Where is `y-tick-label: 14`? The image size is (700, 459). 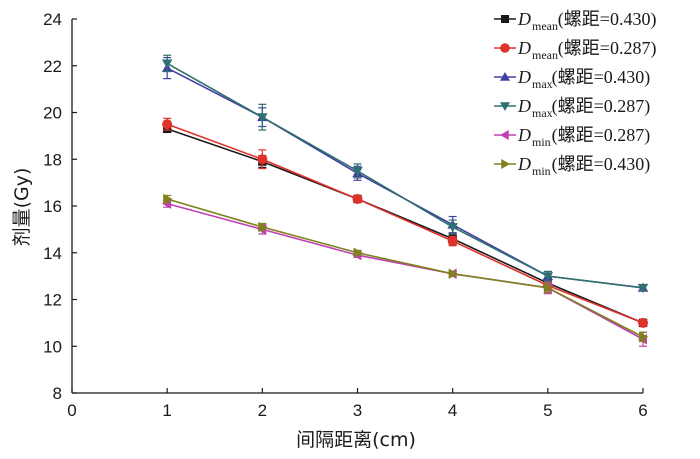 y-tick-label: 14 is located at coordinates (52, 253).